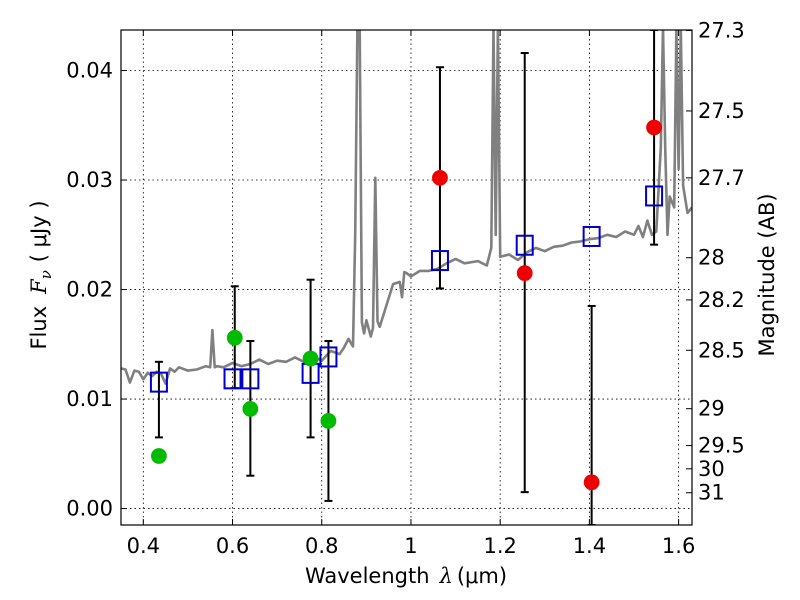  I want to click on y-tick-labels: 0.00 0.01 0.02 0.03 0.04, so click(89, 290).